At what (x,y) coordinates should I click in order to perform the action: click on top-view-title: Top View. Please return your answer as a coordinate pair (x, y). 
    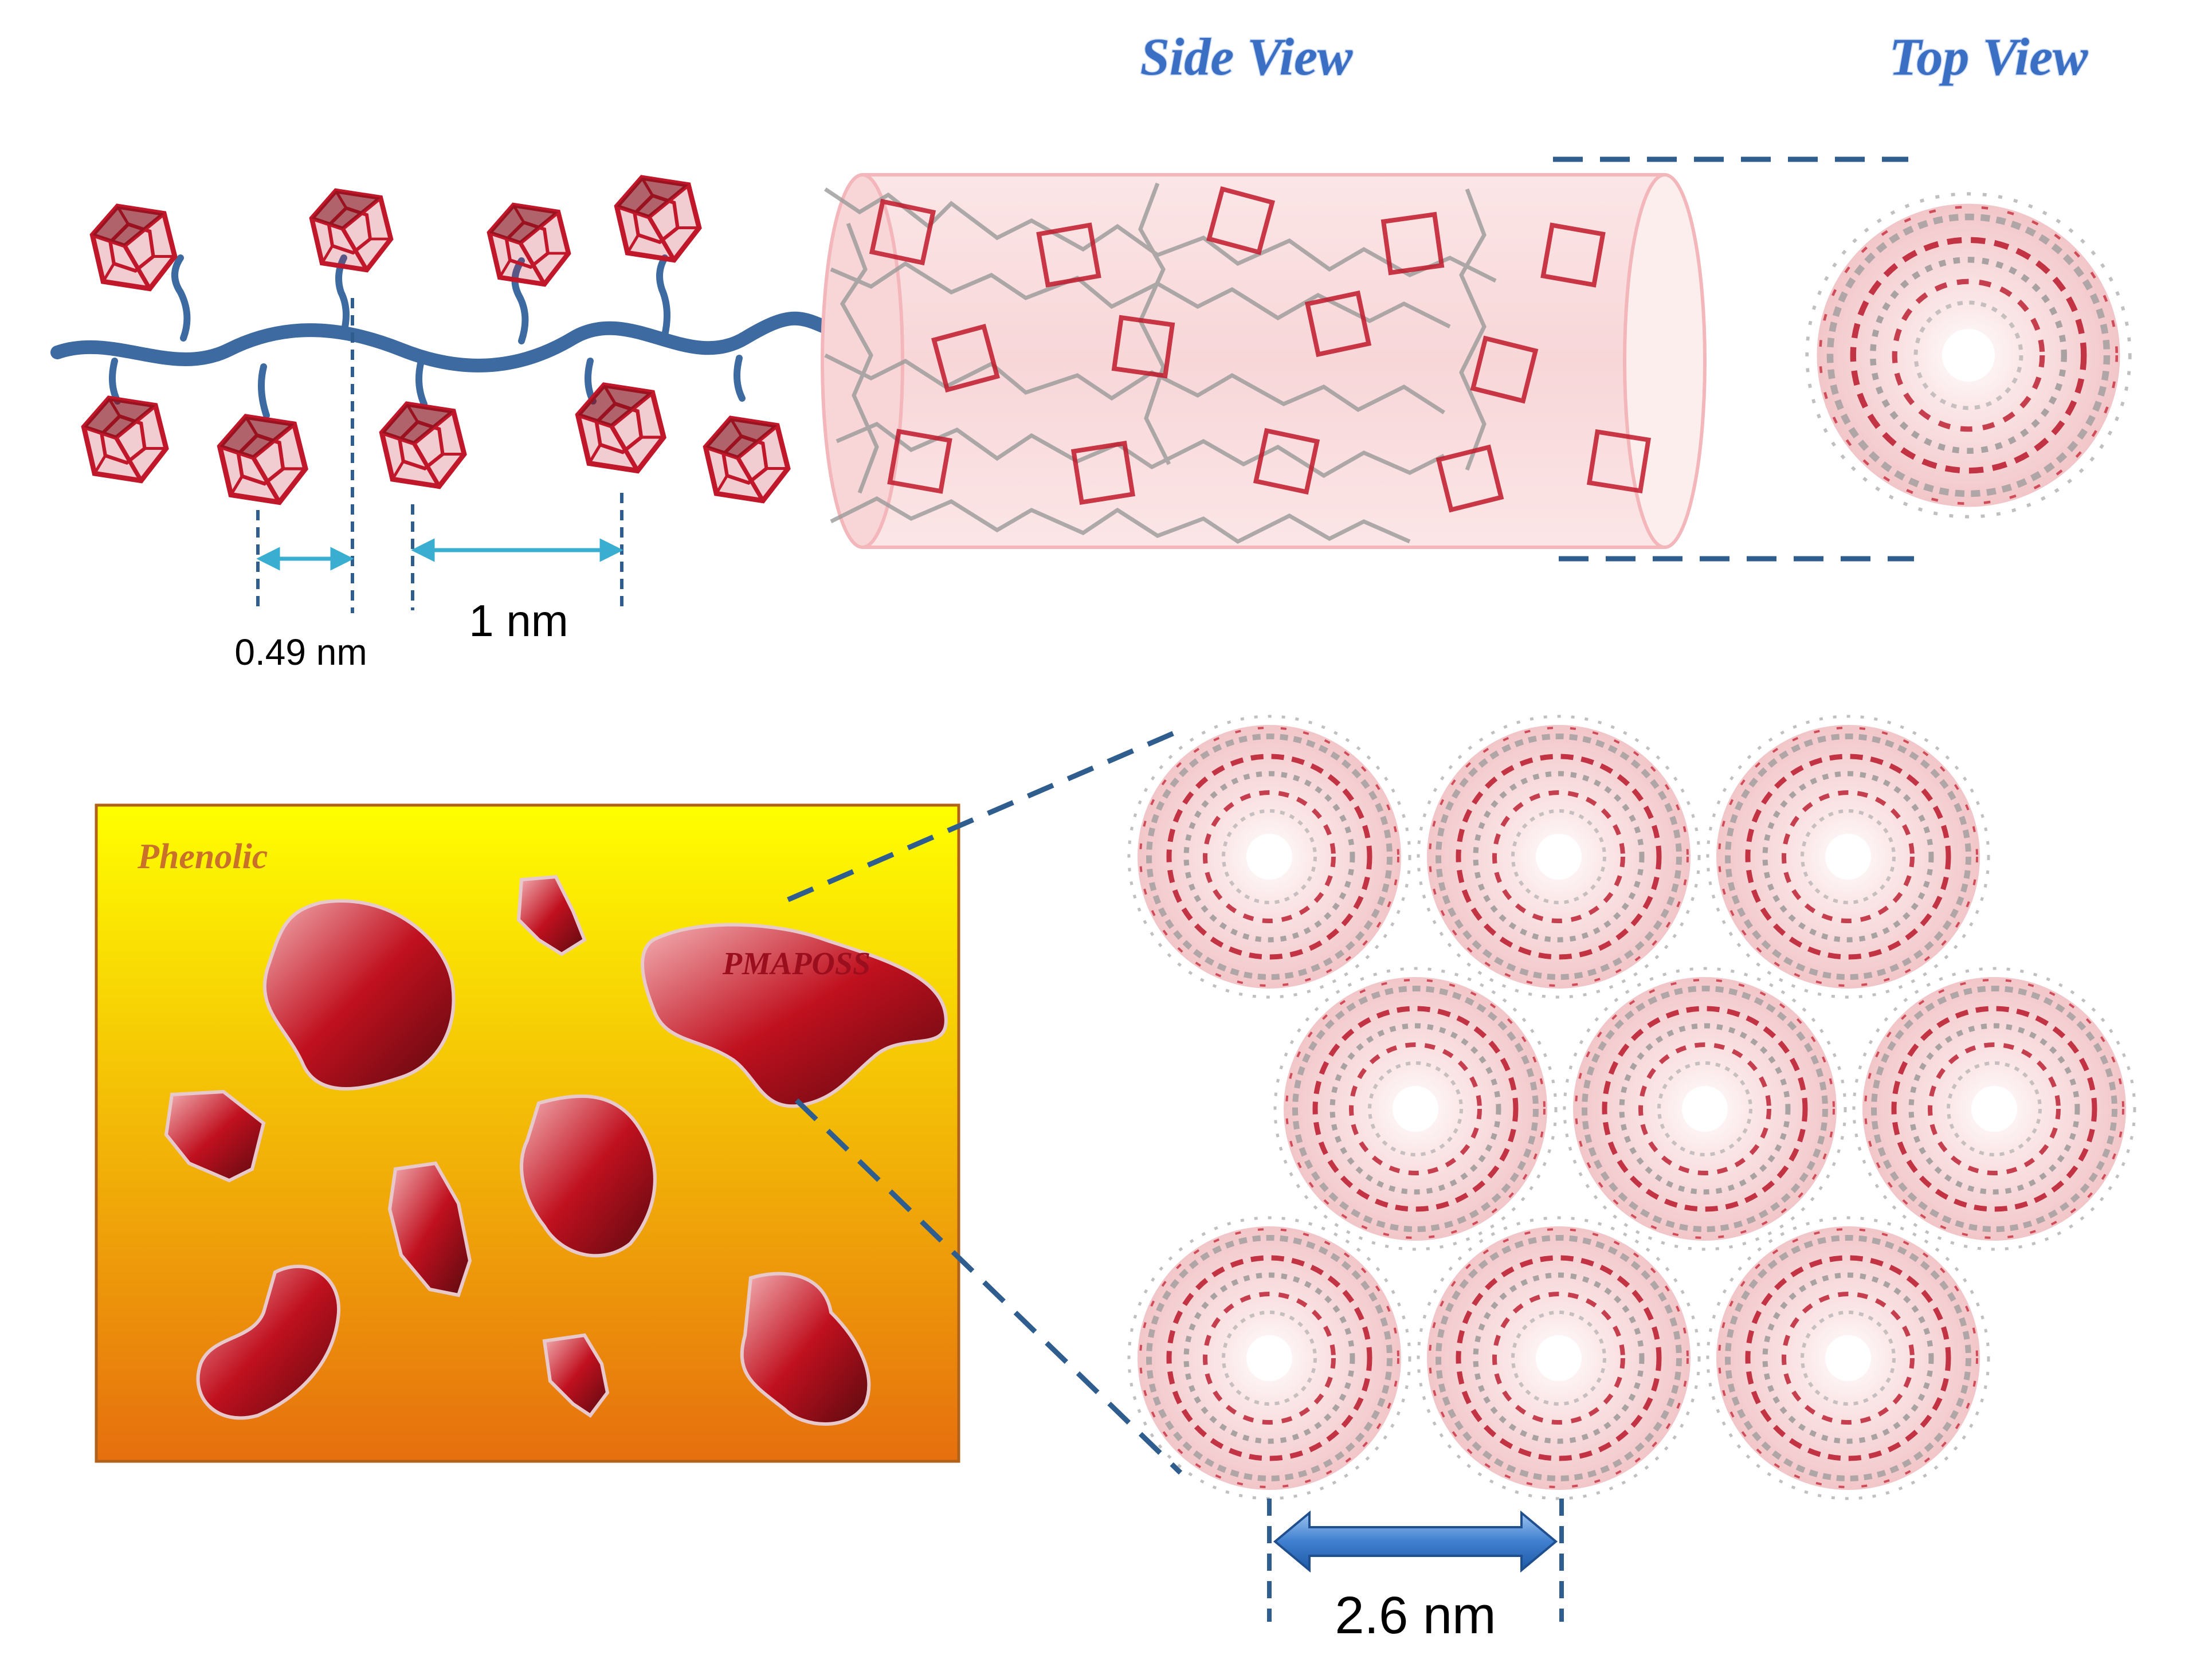
    Looking at the image, I should click on (1988, 57).